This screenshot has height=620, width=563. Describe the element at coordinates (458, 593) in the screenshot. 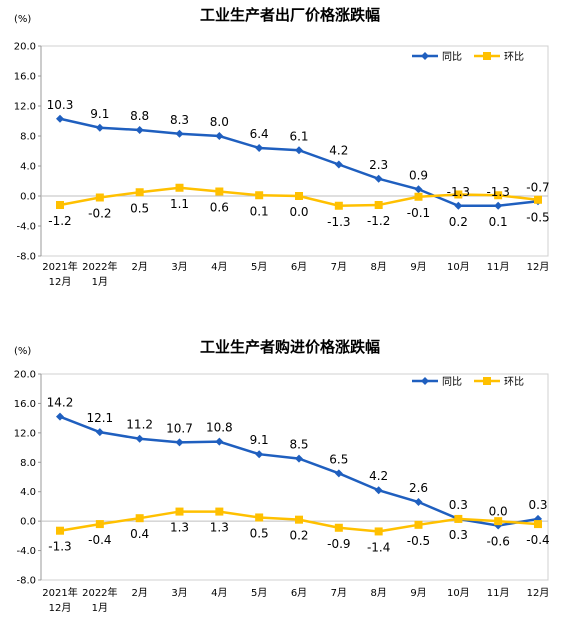

I see `x-tick-label: 10月` at that location.